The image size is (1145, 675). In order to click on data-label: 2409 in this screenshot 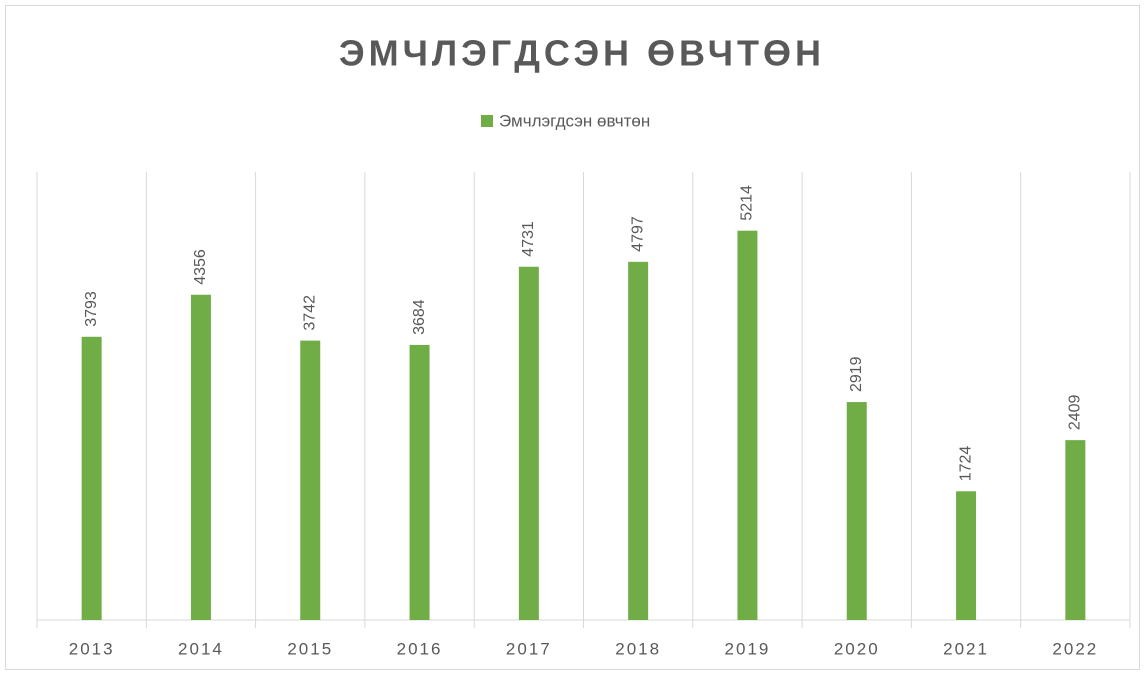, I will do `click(1075, 412)`.